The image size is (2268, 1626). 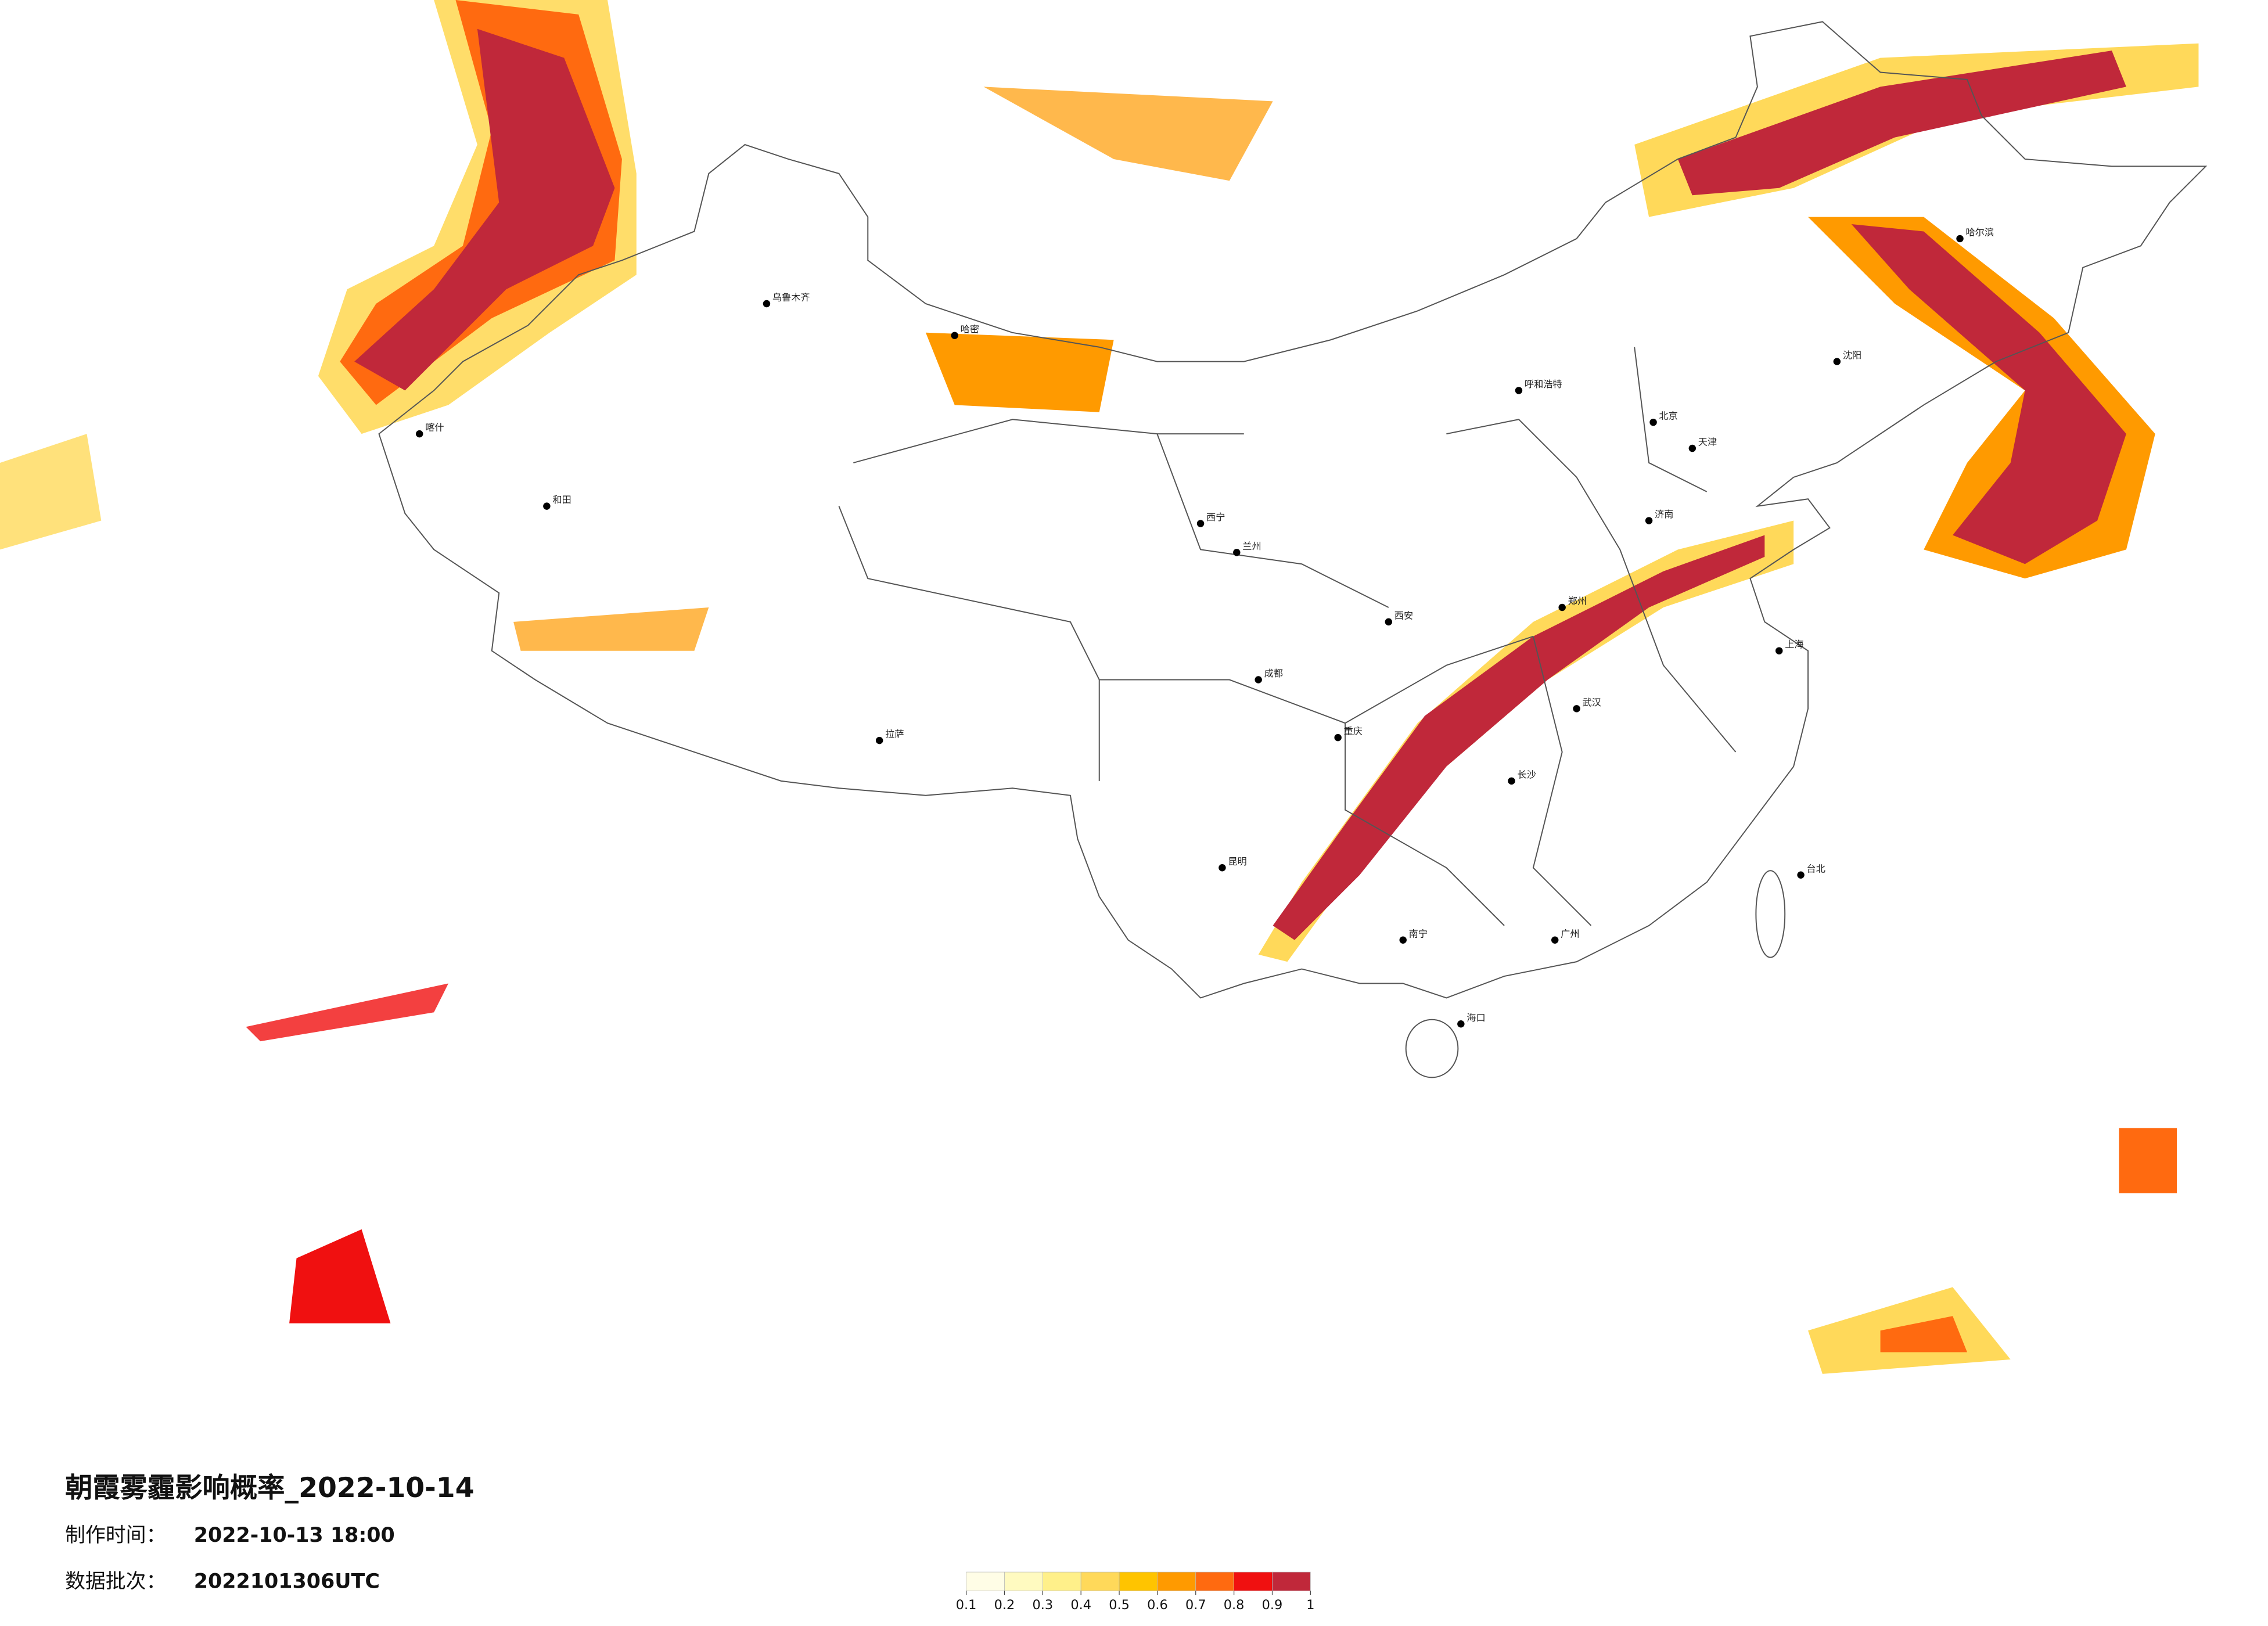 I want to click on info-value: 2022-10-13 18:00, so click(x=294, y=1535).